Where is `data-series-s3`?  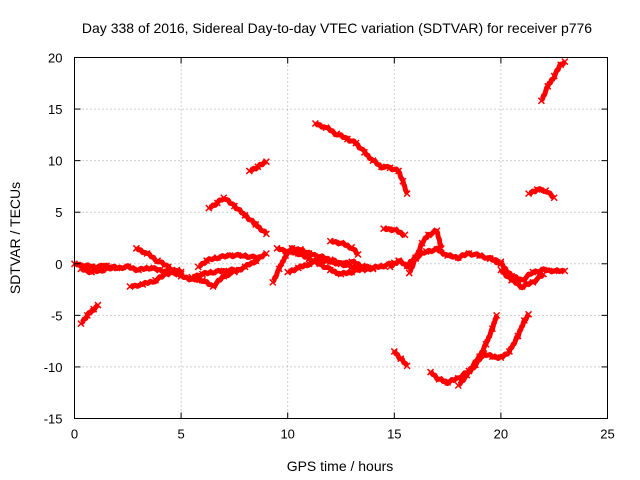 data-series-s3 is located at coordinates (89, 314).